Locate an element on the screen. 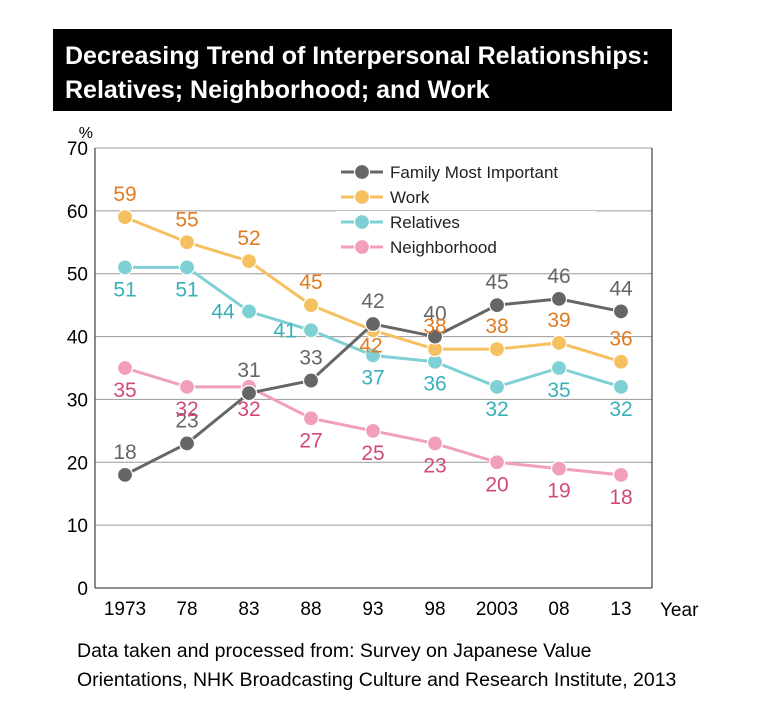  data-label: 41 is located at coordinates (284, 330).